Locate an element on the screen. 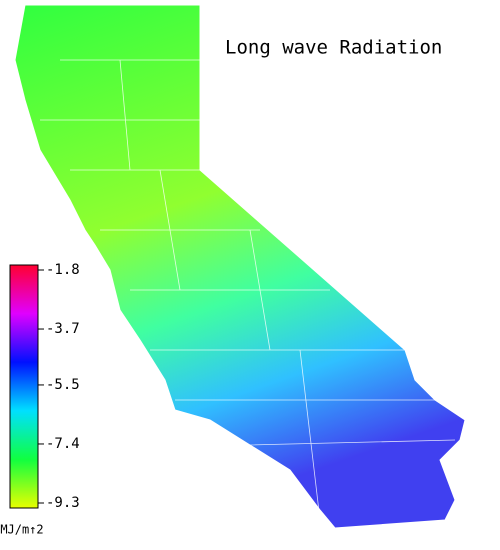 The width and height of the screenshot is (500, 550). map-title: Long wave Radiation is located at coordinates (333, 48).